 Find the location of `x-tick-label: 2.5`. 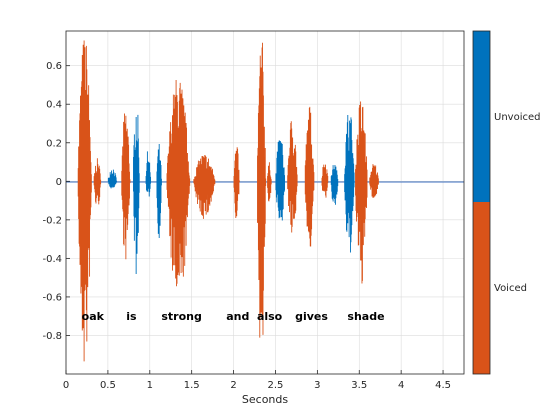

x-tick-label: 2.5 is located at coordinates (276, 385).